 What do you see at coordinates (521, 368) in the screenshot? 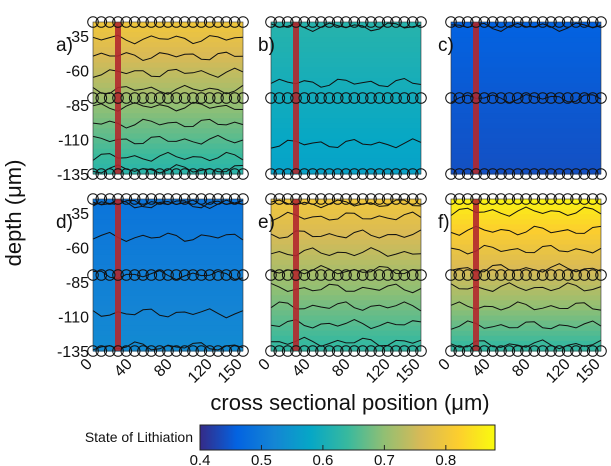
I see `x-tick-label: 80` at bounding box center [521, 368].